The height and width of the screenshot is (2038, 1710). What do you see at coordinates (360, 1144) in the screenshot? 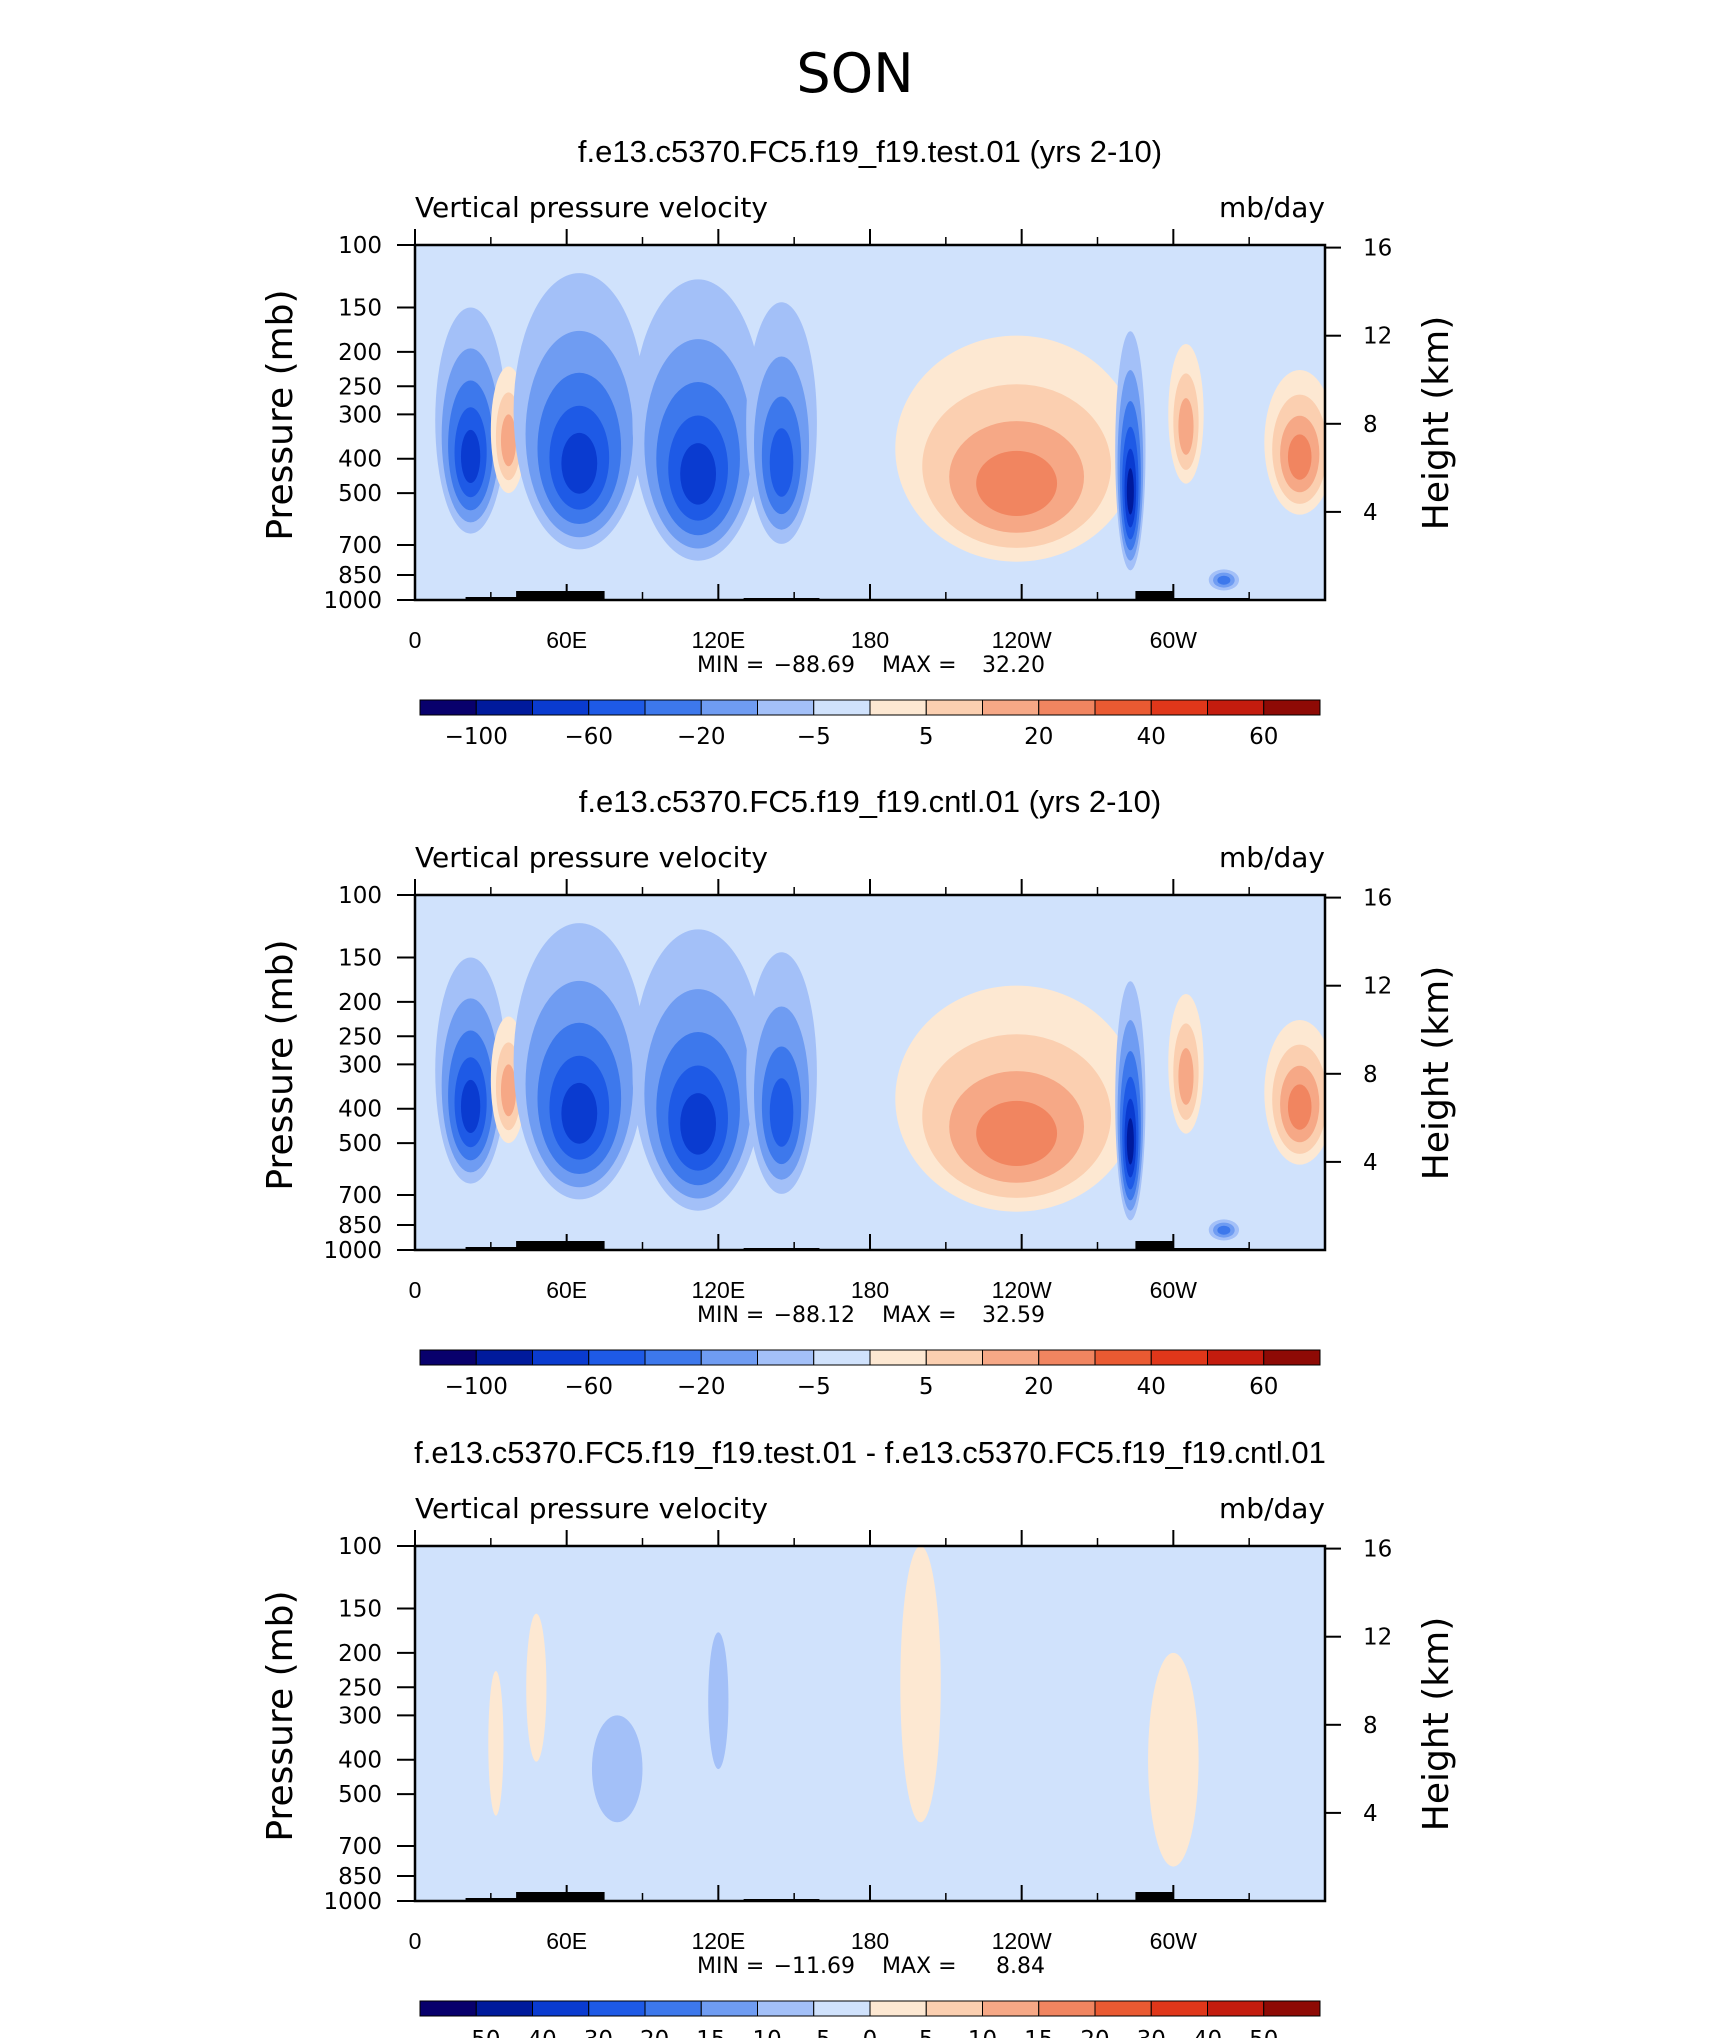
I see `y-tick-label: 500` at bounding box center [360, 1144].